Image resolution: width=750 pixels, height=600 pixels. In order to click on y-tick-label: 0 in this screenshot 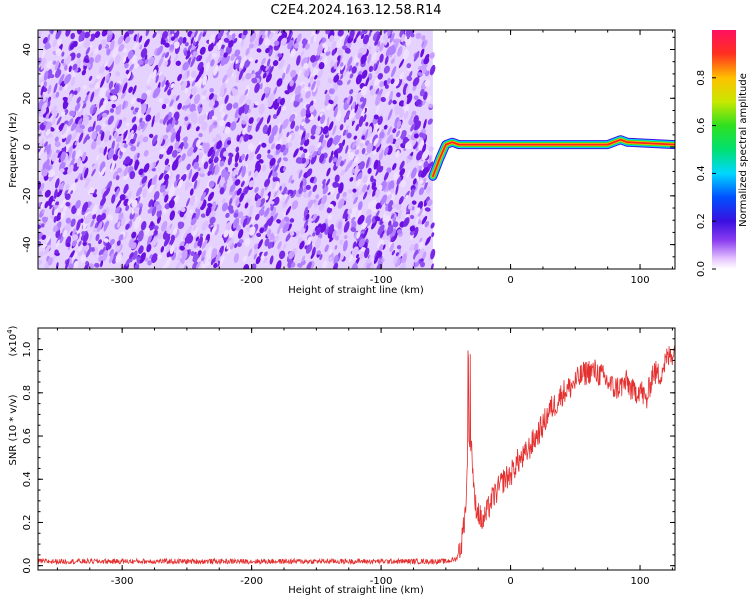, I will do `click(27, 147)`.